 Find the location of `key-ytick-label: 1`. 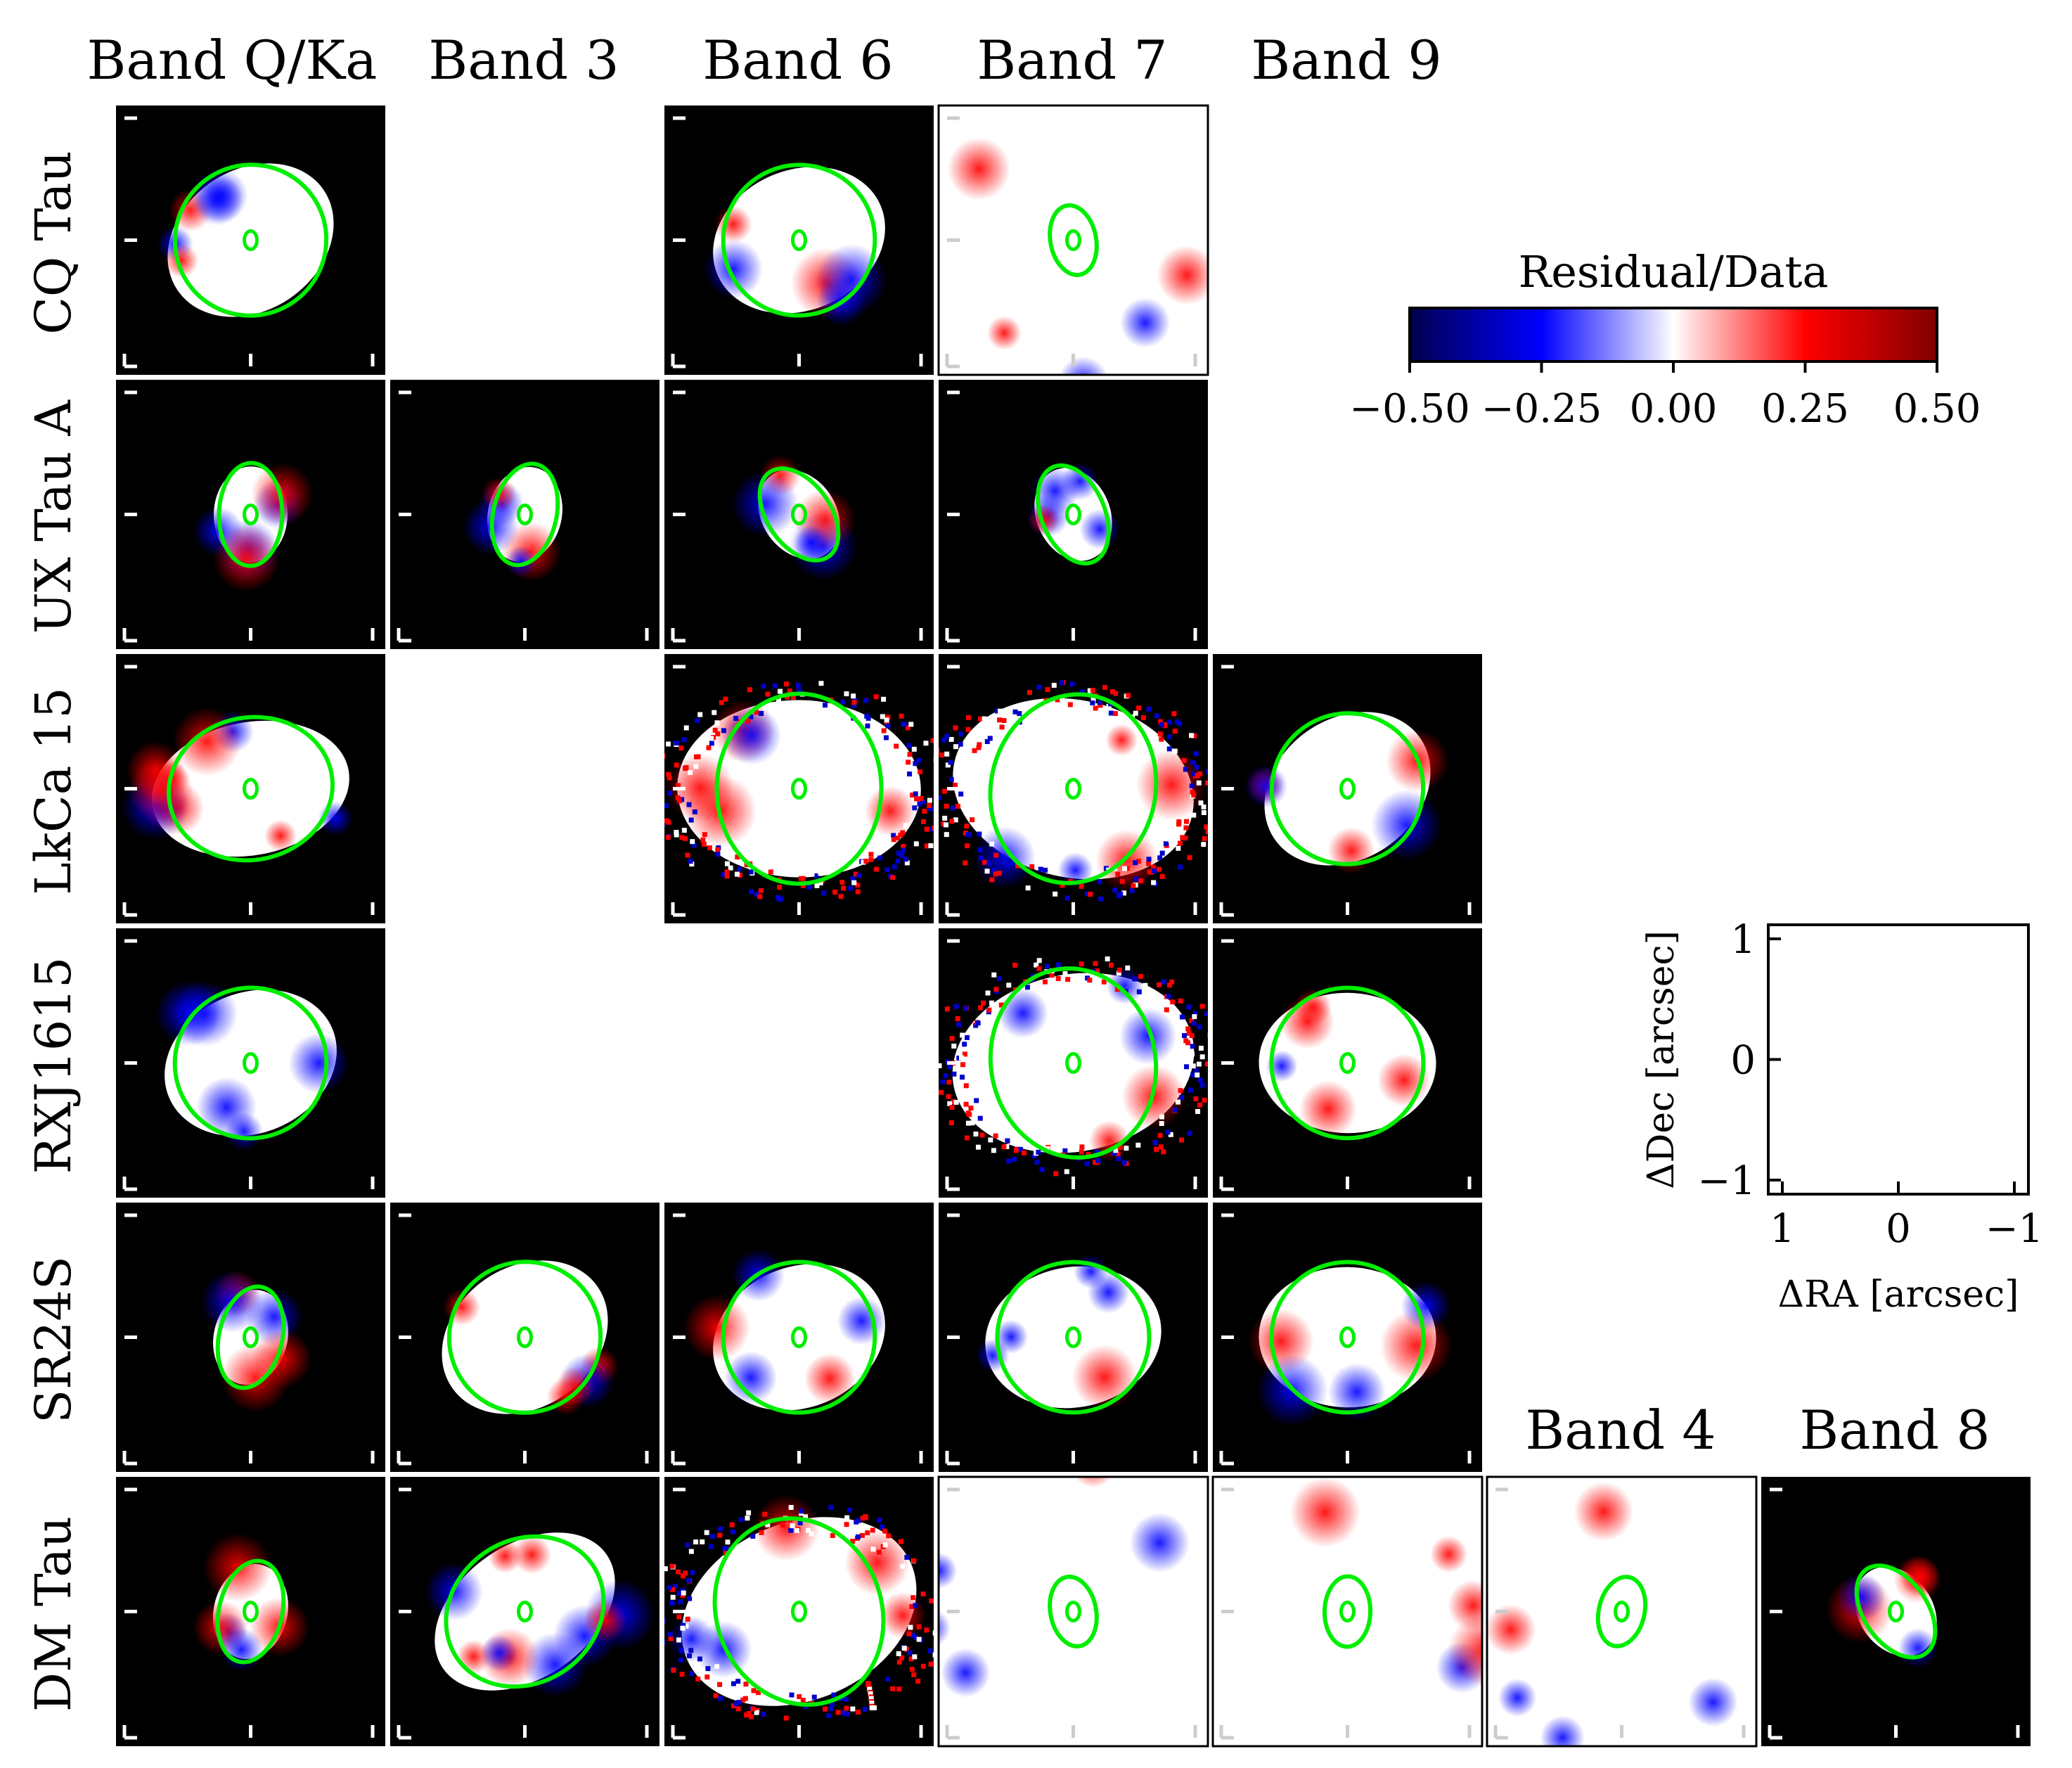

key-ytick-label: 1 is located at coordinates (1743, 940).